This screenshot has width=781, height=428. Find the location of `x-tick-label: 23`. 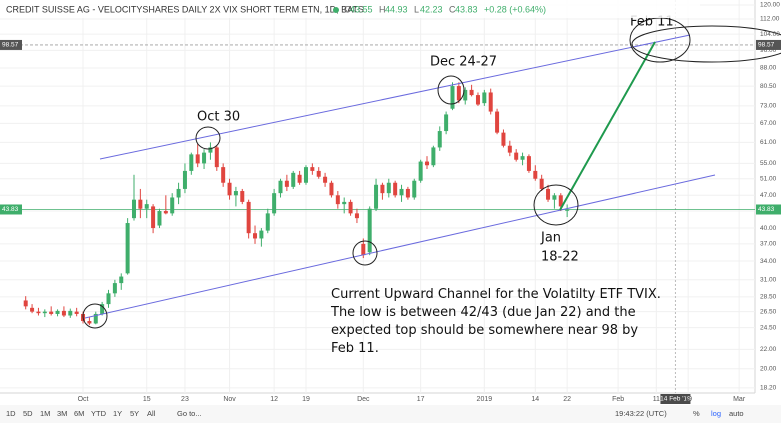

x-tick-label: 23 is located at coordinates (185, 399).